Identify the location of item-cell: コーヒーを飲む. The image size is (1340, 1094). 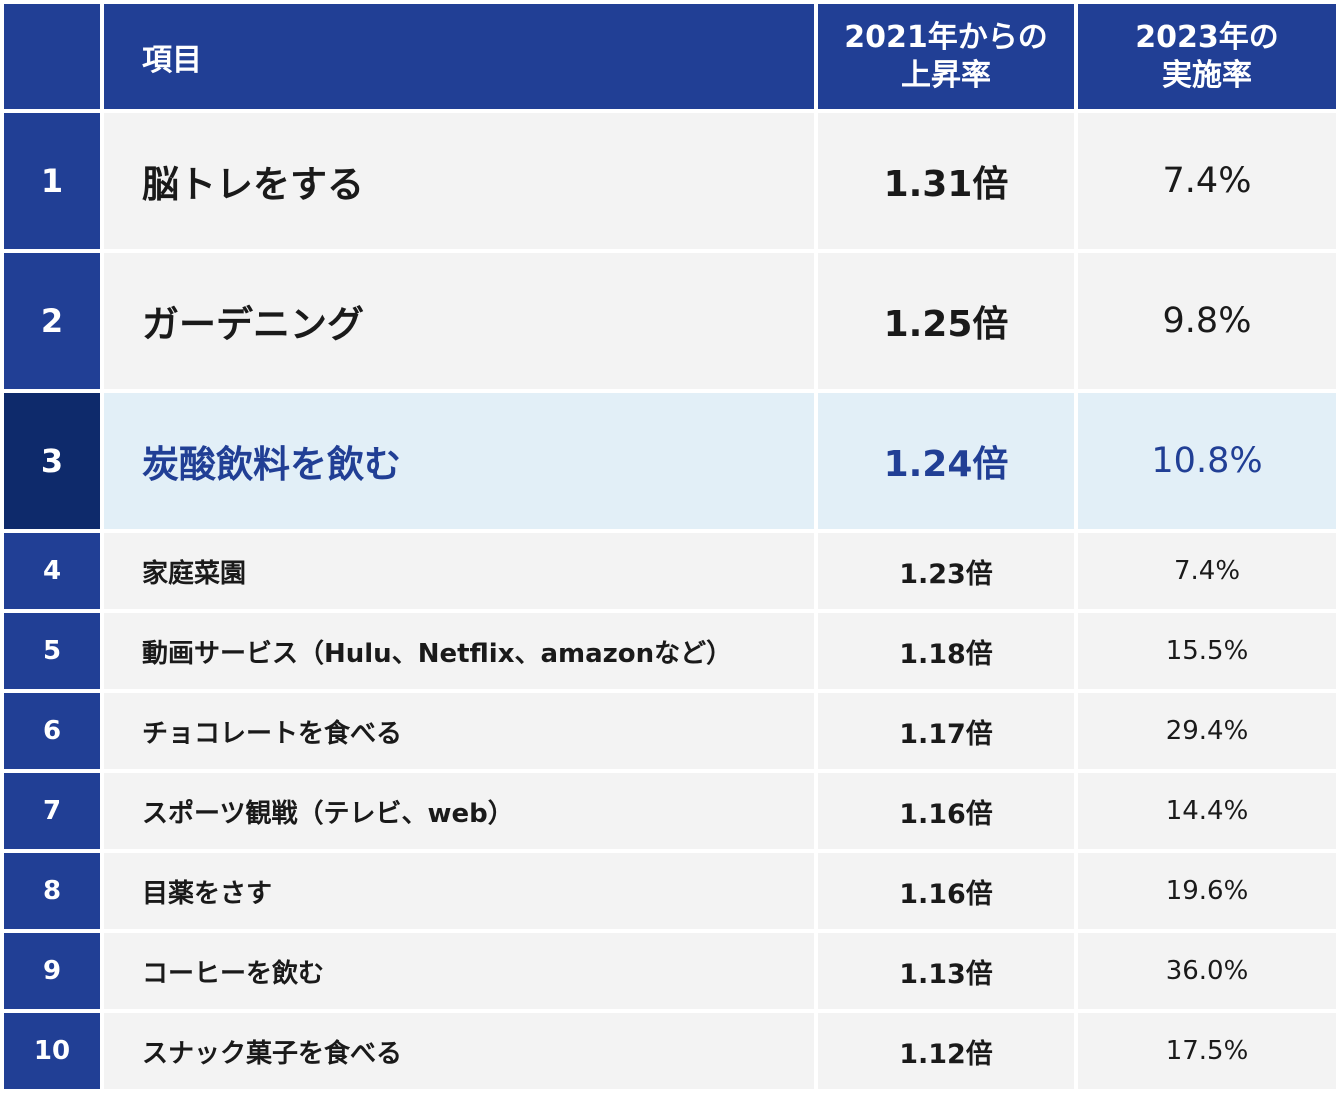
(459, 971).